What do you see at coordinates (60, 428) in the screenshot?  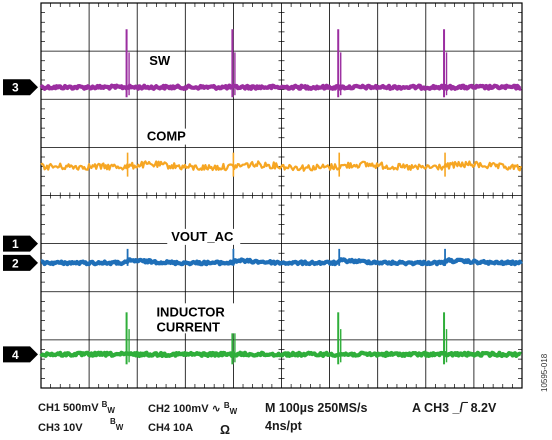 I see `ch3-setting: CH3 10V` at bounding box center [60, 428].